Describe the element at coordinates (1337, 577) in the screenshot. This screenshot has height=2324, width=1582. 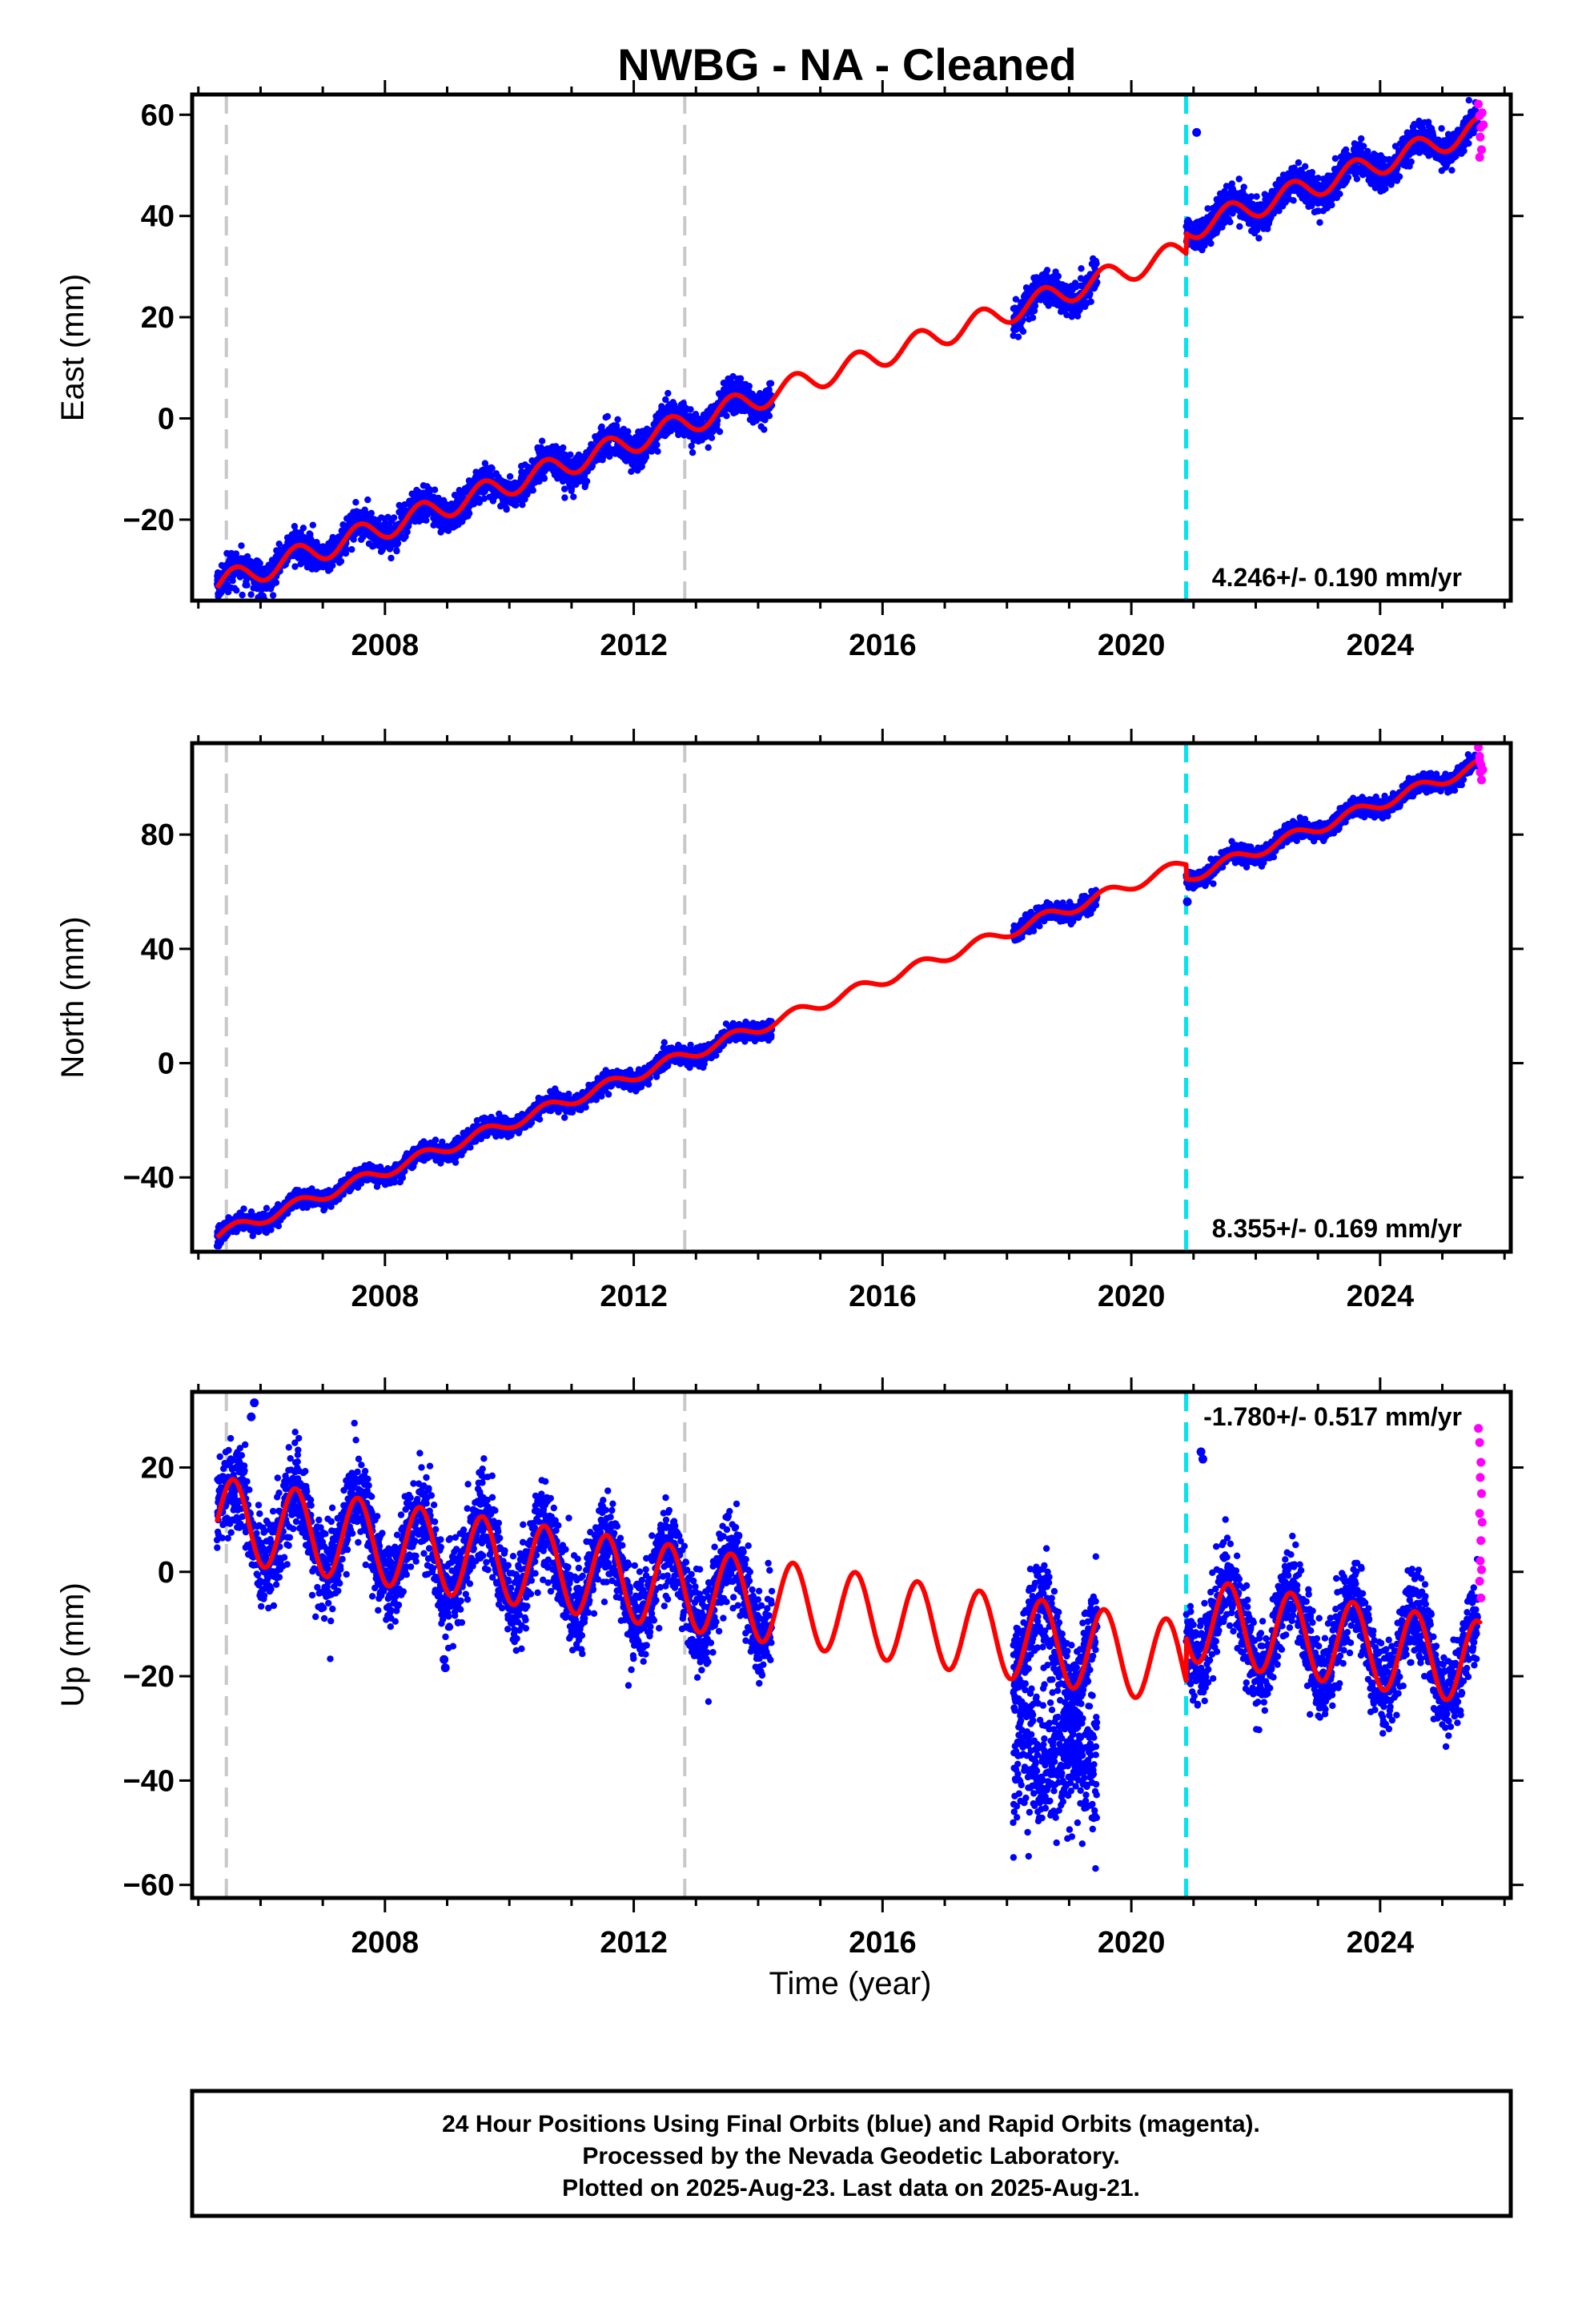
I see `velocity-label: 4.246+/- 0.190 mm/yr` at that location.